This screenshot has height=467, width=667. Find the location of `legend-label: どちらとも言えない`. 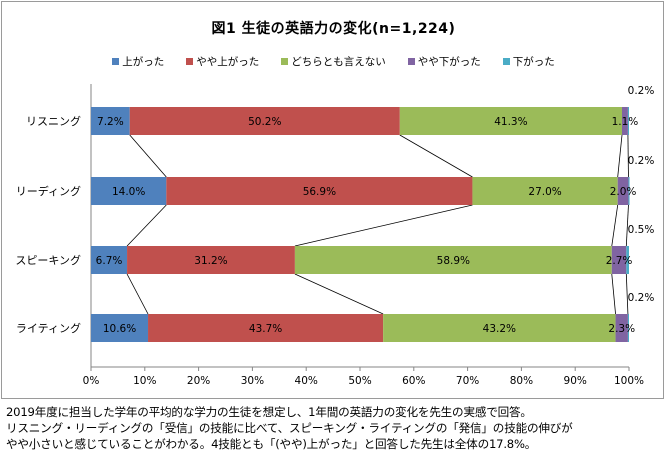

legend-label: どちらとも言えない is located at coordinates (338, 62).